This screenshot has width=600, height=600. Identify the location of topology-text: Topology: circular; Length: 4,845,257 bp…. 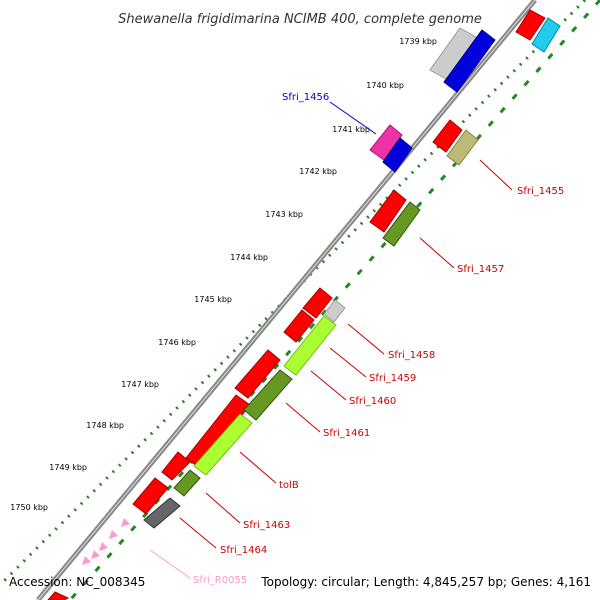
(425, 582).